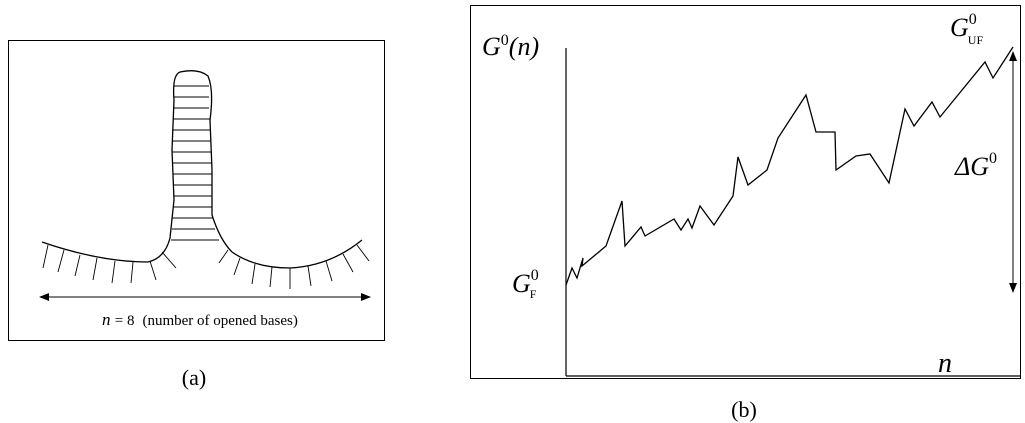 The image size is (1025, 423). What do you see at coordinates (297, 254) in the screenshot?
I see `hairpin-right-base` at bounding box center [297, 254].